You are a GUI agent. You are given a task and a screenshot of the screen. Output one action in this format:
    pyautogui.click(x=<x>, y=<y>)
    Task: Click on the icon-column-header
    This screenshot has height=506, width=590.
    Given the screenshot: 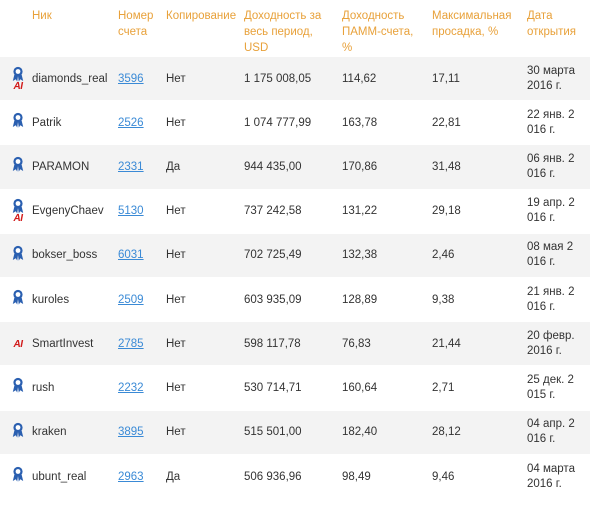 What is the action you would take?
    pyautogui.click(x=14, y=28)
    